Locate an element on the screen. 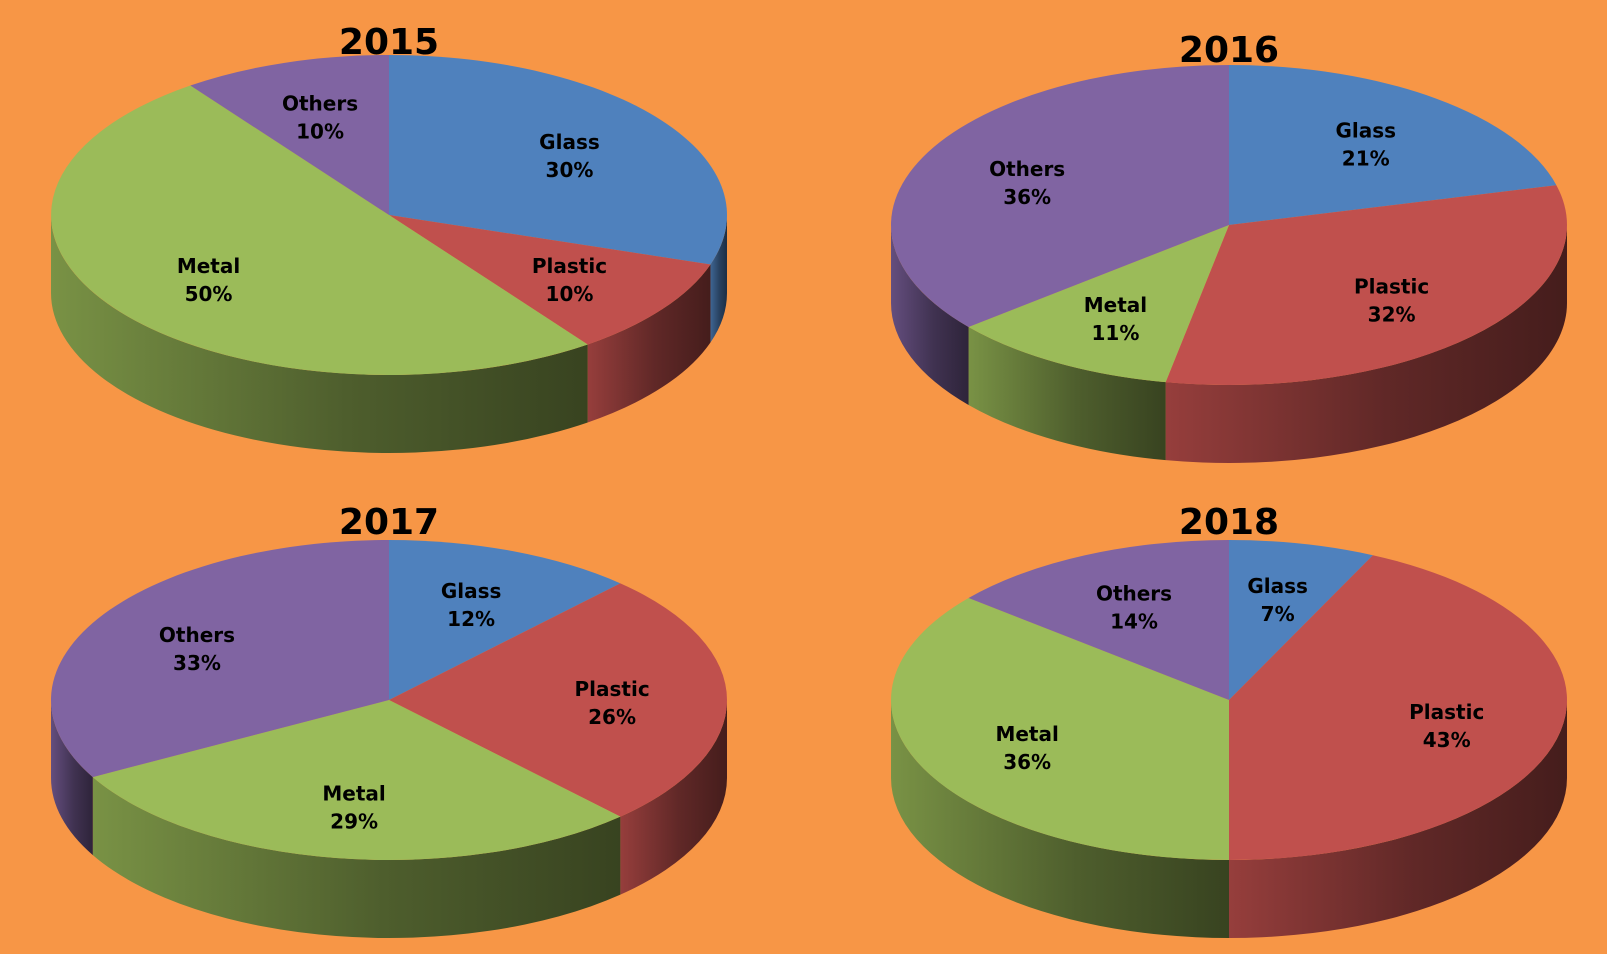 The width and height of the screenshot is (1607, 954). chart-title: 2018 is located at coordinates (1229, 522).